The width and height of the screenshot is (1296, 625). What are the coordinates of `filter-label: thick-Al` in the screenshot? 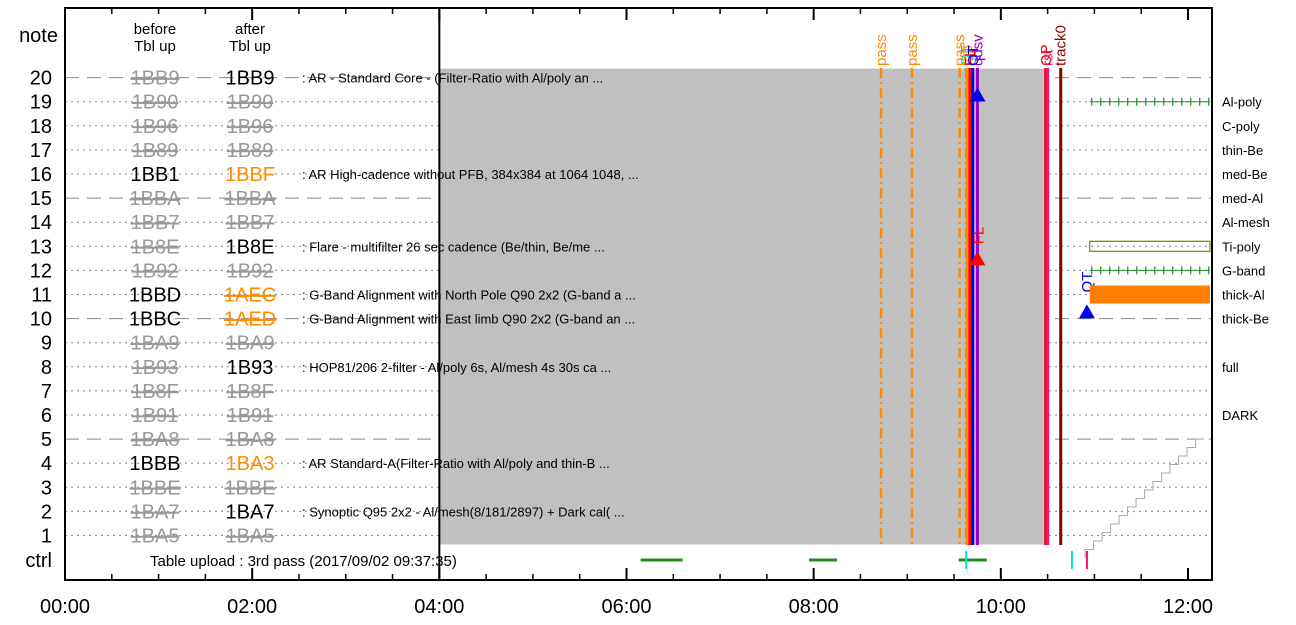 It's located at (1243, 295).